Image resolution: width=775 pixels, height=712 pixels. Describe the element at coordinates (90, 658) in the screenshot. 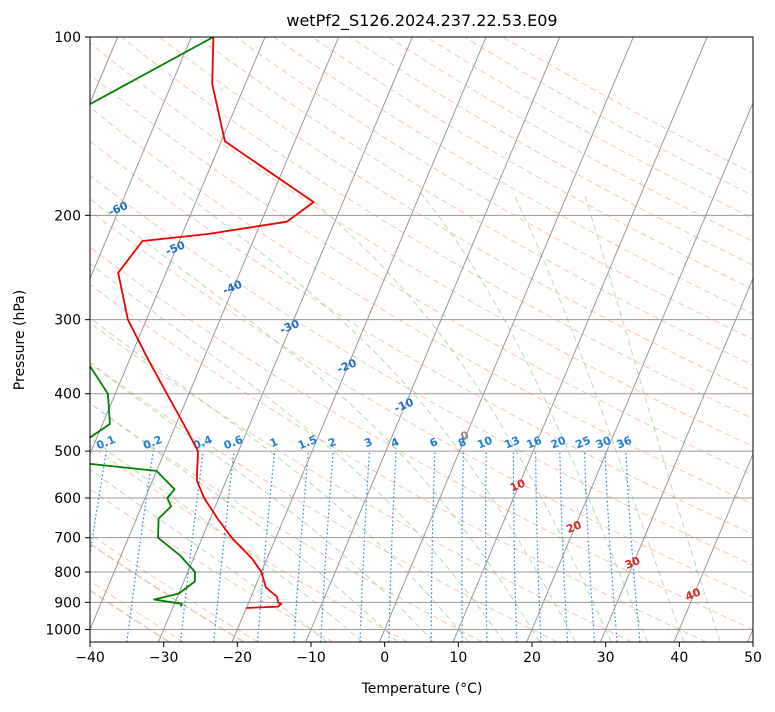

I see `x-tick-label: −40` at that location.